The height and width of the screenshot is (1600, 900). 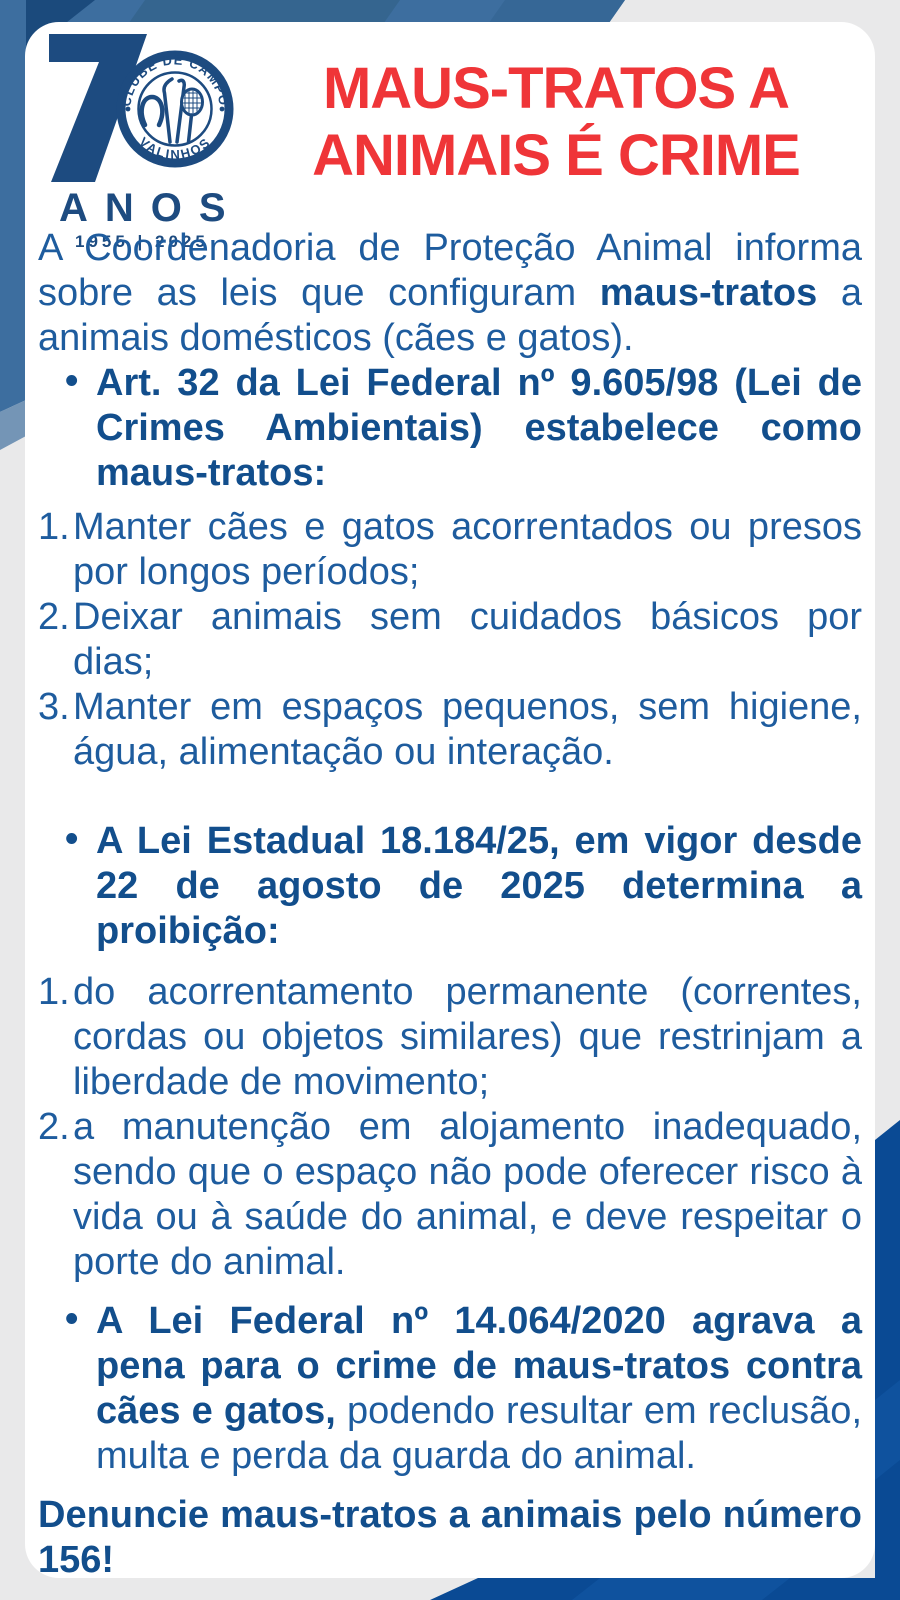 I want to click on club-badge: CLUBE DE CAMPO VALINHOS, so click(x=175, y=109).